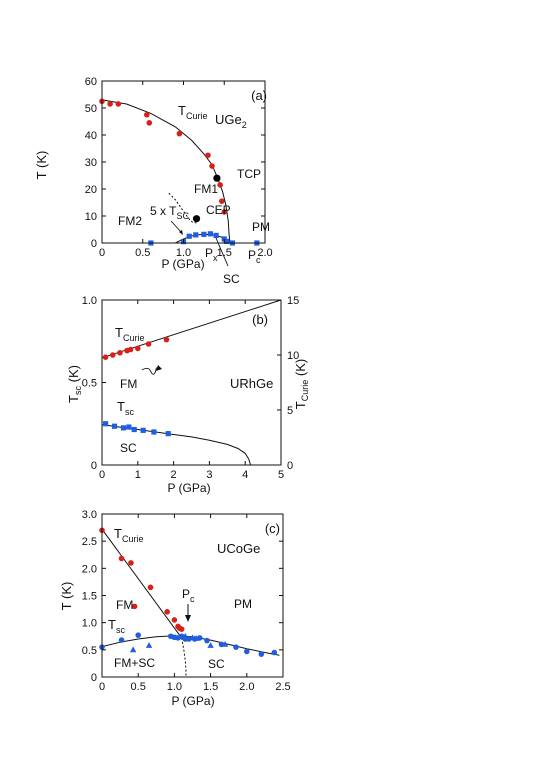 Image resolution: width=548 pixels, height=775 pixels. I want to click on panel-b-axis-arrowhead, so click(159, 368).